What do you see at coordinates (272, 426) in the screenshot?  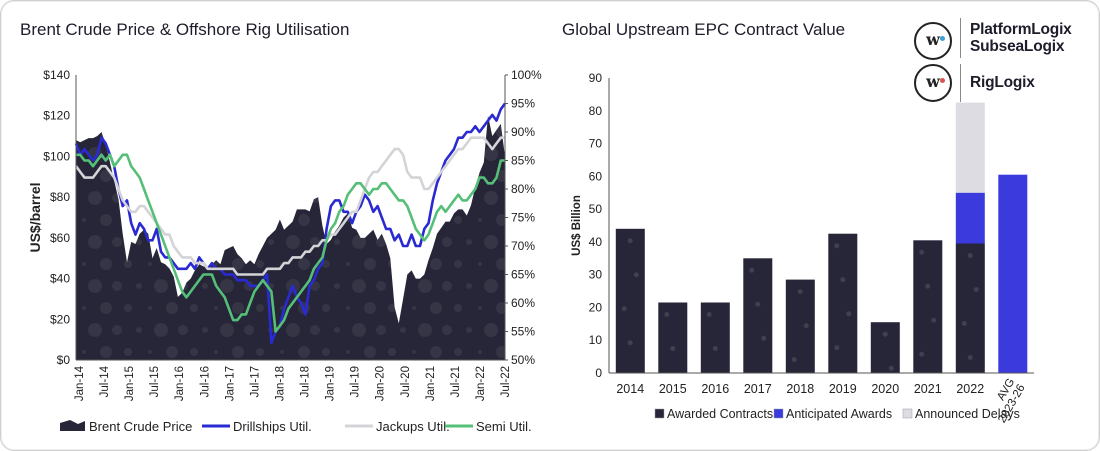 I see `legend-label: Drillships Util.` at bounding box center [272, 426].